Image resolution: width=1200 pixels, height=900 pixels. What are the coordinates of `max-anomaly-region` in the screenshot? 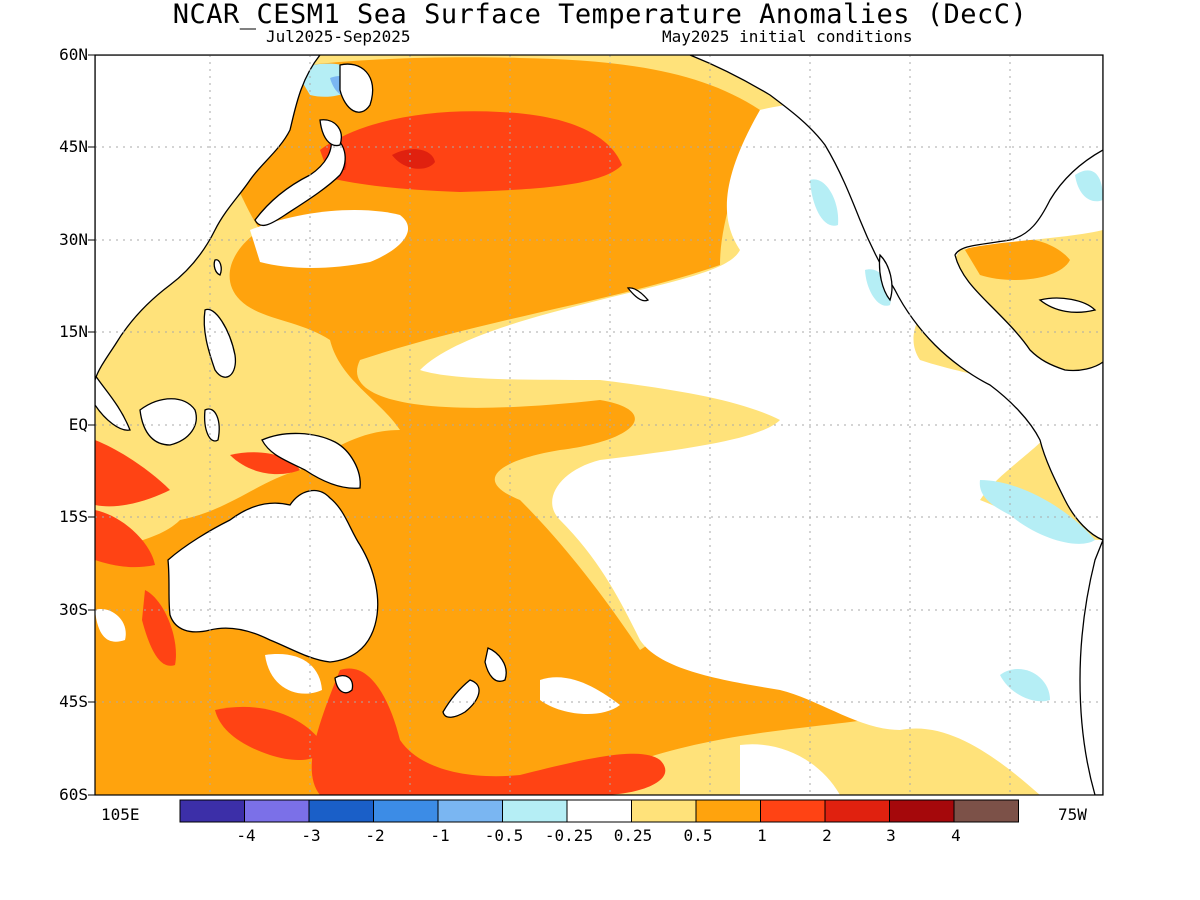 It's located at (413, 159).